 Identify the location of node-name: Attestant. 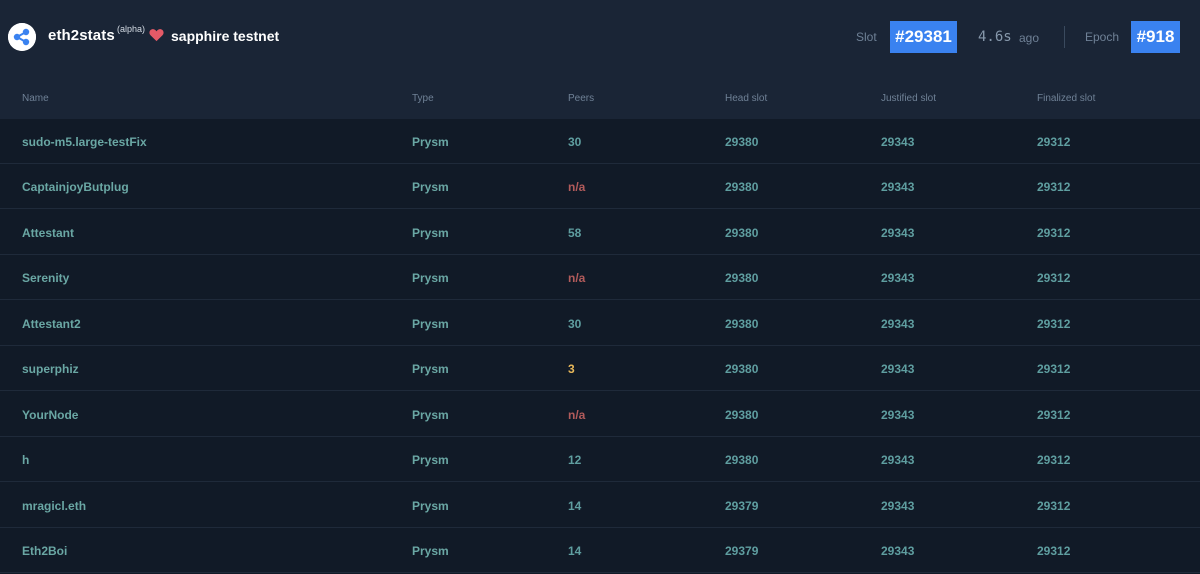
(48, 233).